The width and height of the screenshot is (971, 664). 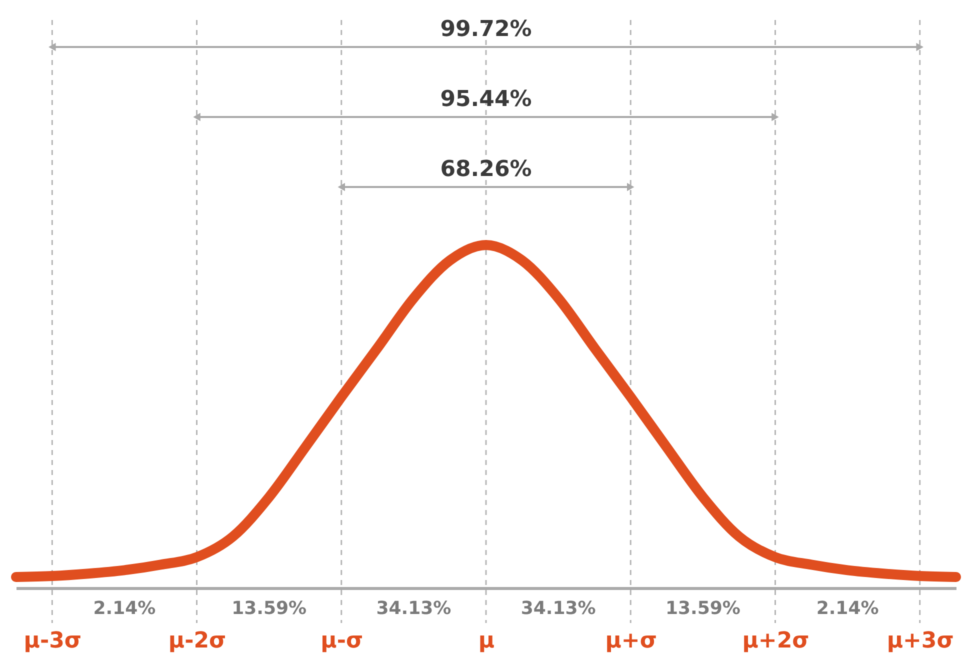 I want to click on text: 68.26%, so click(x=486, y=169).